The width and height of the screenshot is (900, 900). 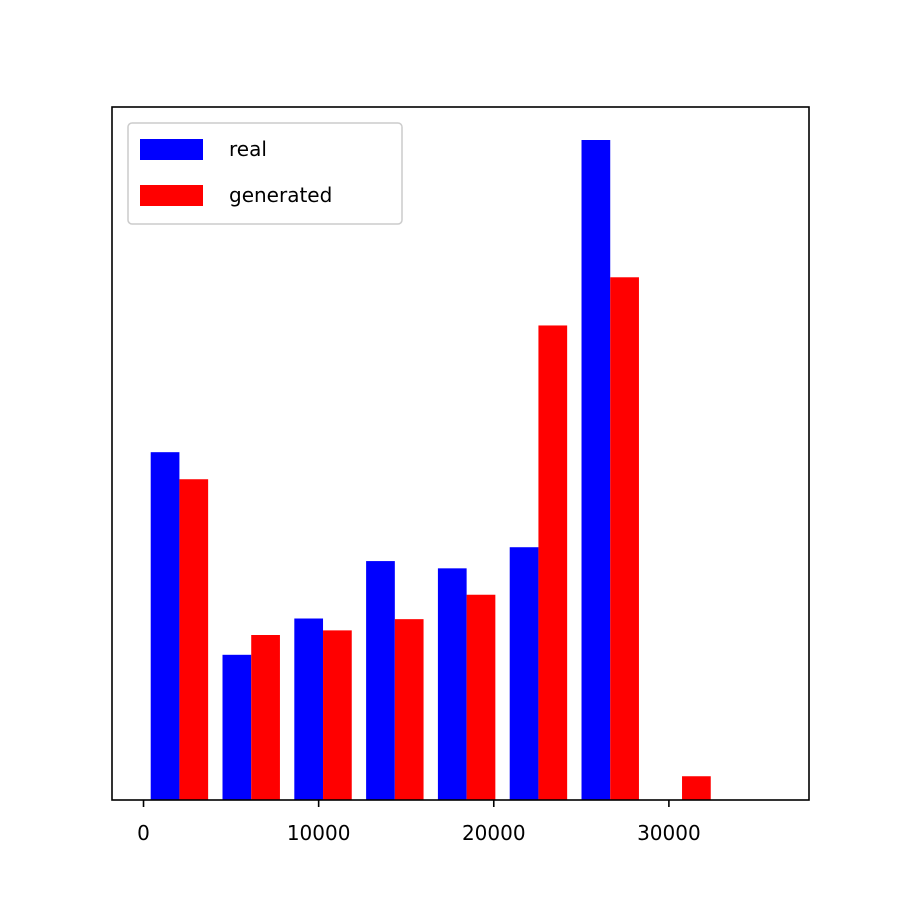 I want to click on x-axis-ticks: 0 10000 20000 30000, so click(x=419, y=822).